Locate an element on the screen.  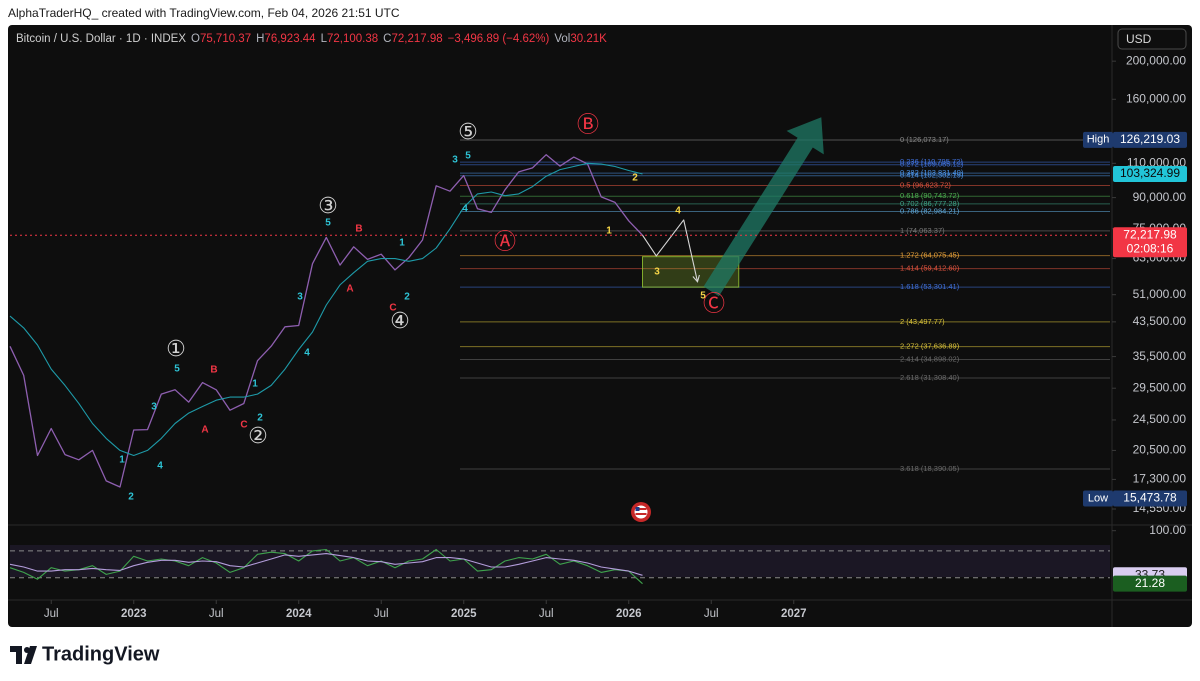
y-tick-label: 51,000.00 is located at coordinates (1160, 294).